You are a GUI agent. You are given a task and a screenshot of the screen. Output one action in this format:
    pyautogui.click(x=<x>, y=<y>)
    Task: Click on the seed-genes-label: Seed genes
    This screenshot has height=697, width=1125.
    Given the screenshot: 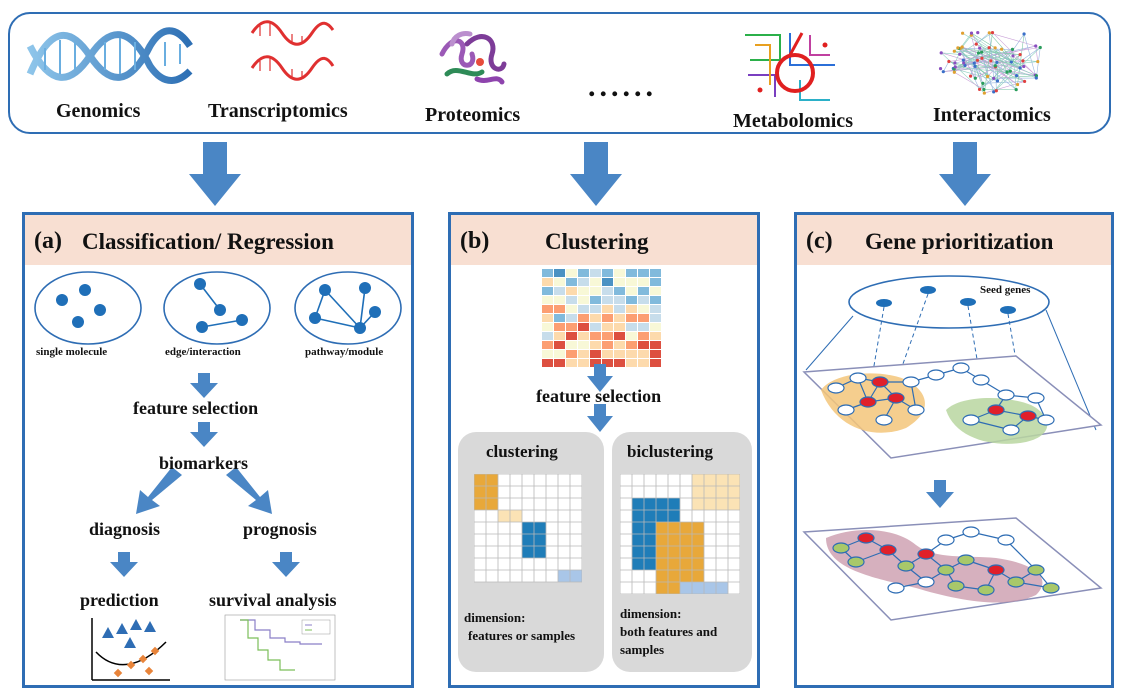 What is the action you would take?
    pyautogui.click(x=1005, y=290)
    